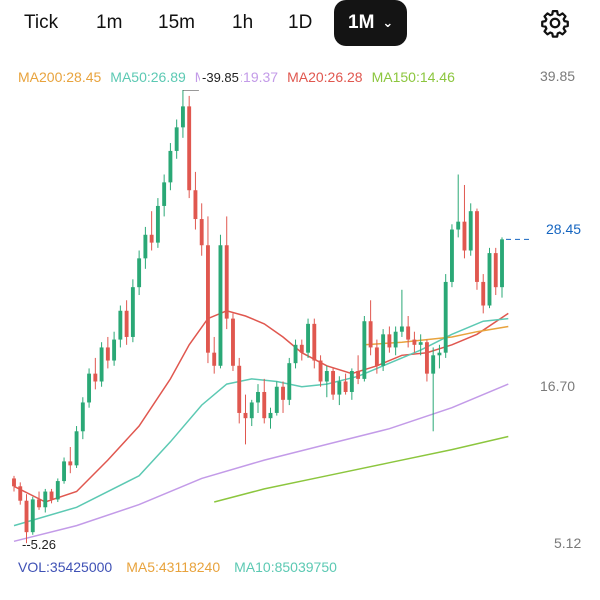  I want to click on ma50-value: MA50:26.89, so click(148, 77).